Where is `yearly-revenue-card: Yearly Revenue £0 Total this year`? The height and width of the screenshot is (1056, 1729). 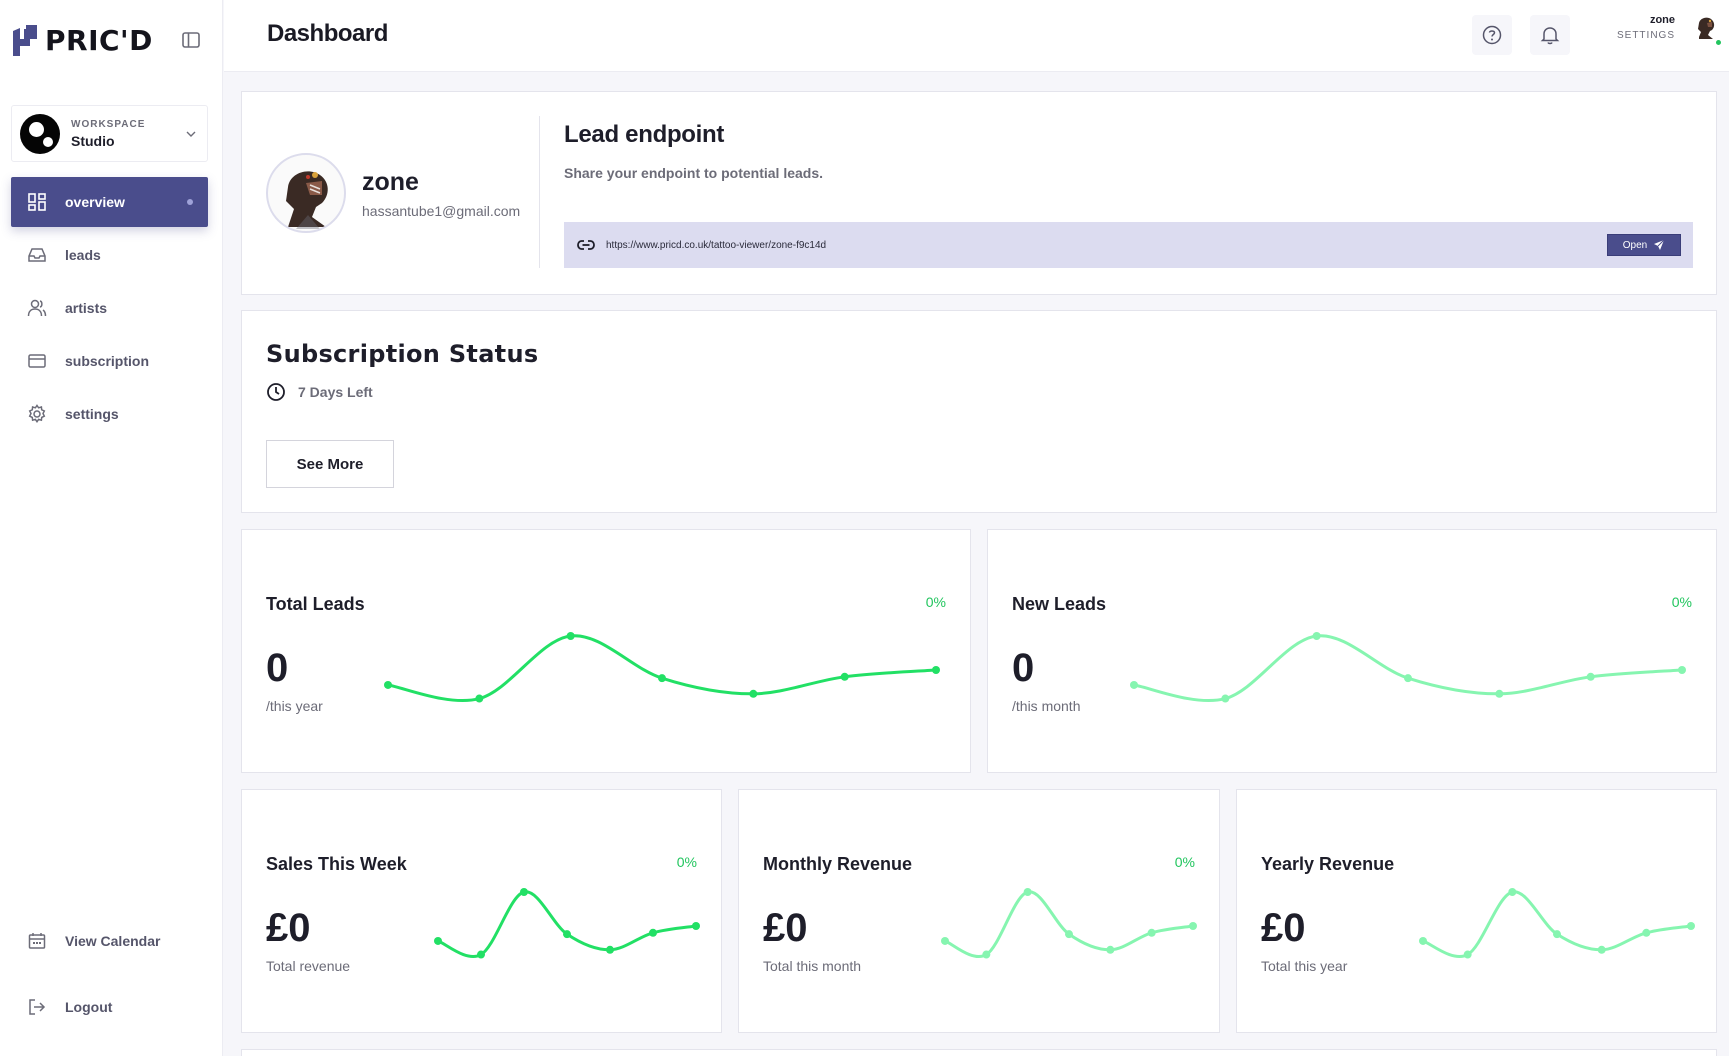
yearly-revenue-card: Yearly Revenue £0 Total this year is located at coordinates (1476, 911).